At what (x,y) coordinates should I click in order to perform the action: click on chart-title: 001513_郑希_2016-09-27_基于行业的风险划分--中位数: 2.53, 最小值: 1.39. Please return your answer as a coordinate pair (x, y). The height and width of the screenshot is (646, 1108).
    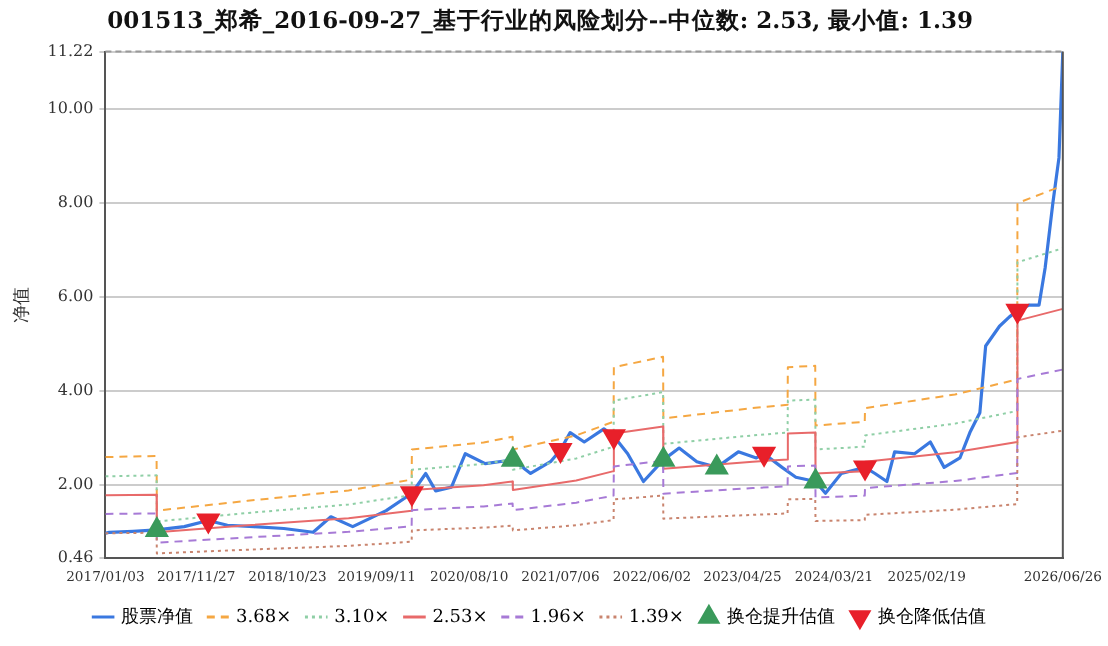
    Looking at the image, I should click on (540, 19).